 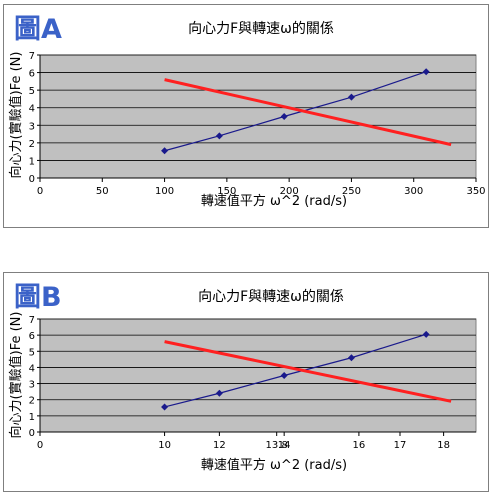 I want to click on chart-title-b: 向心力F與轉速ω的關係, so click(x=271, y=297).